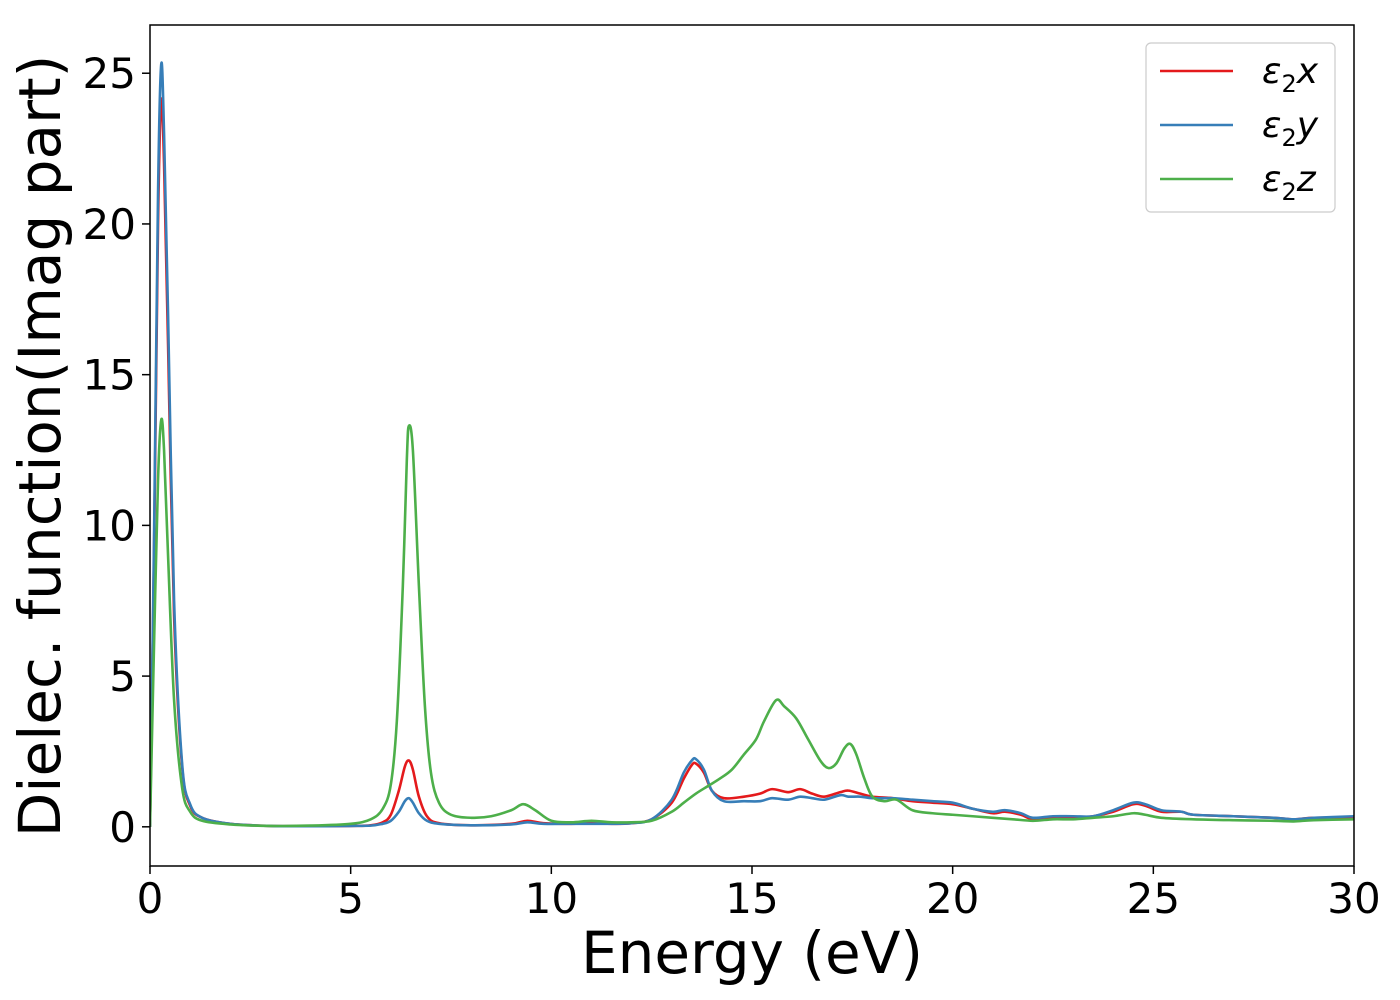 This screenshot has width=1400, height=1000. I want to click on x-axis-title: Energy (eV), so click(752, 953).